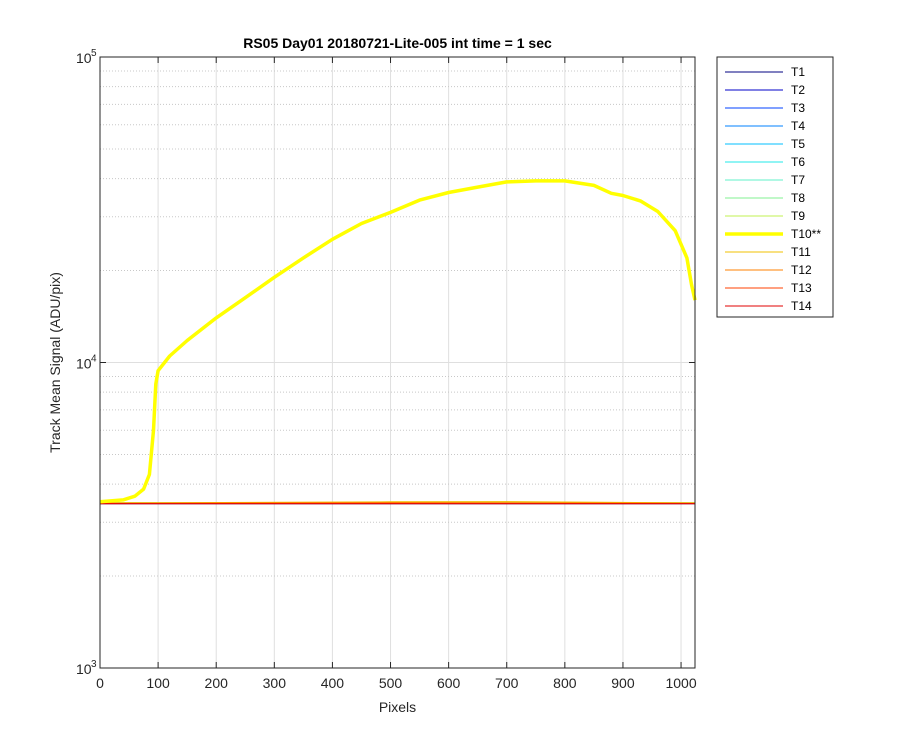  What do you see at coordinates (801, 288) in the screenshot?
I see `legend-label: T13` at bounding box center [801, 288].